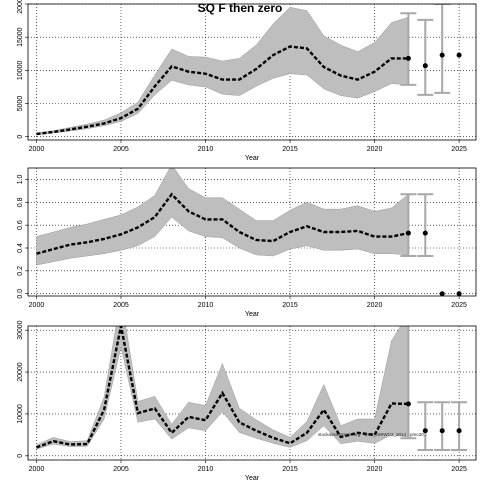 Image resolution: width=480 pixels, height=480 pixels. Describe the element at coordinates (20, 271) in the screenshot. I see `y-tick-label: 0.2` at that location.